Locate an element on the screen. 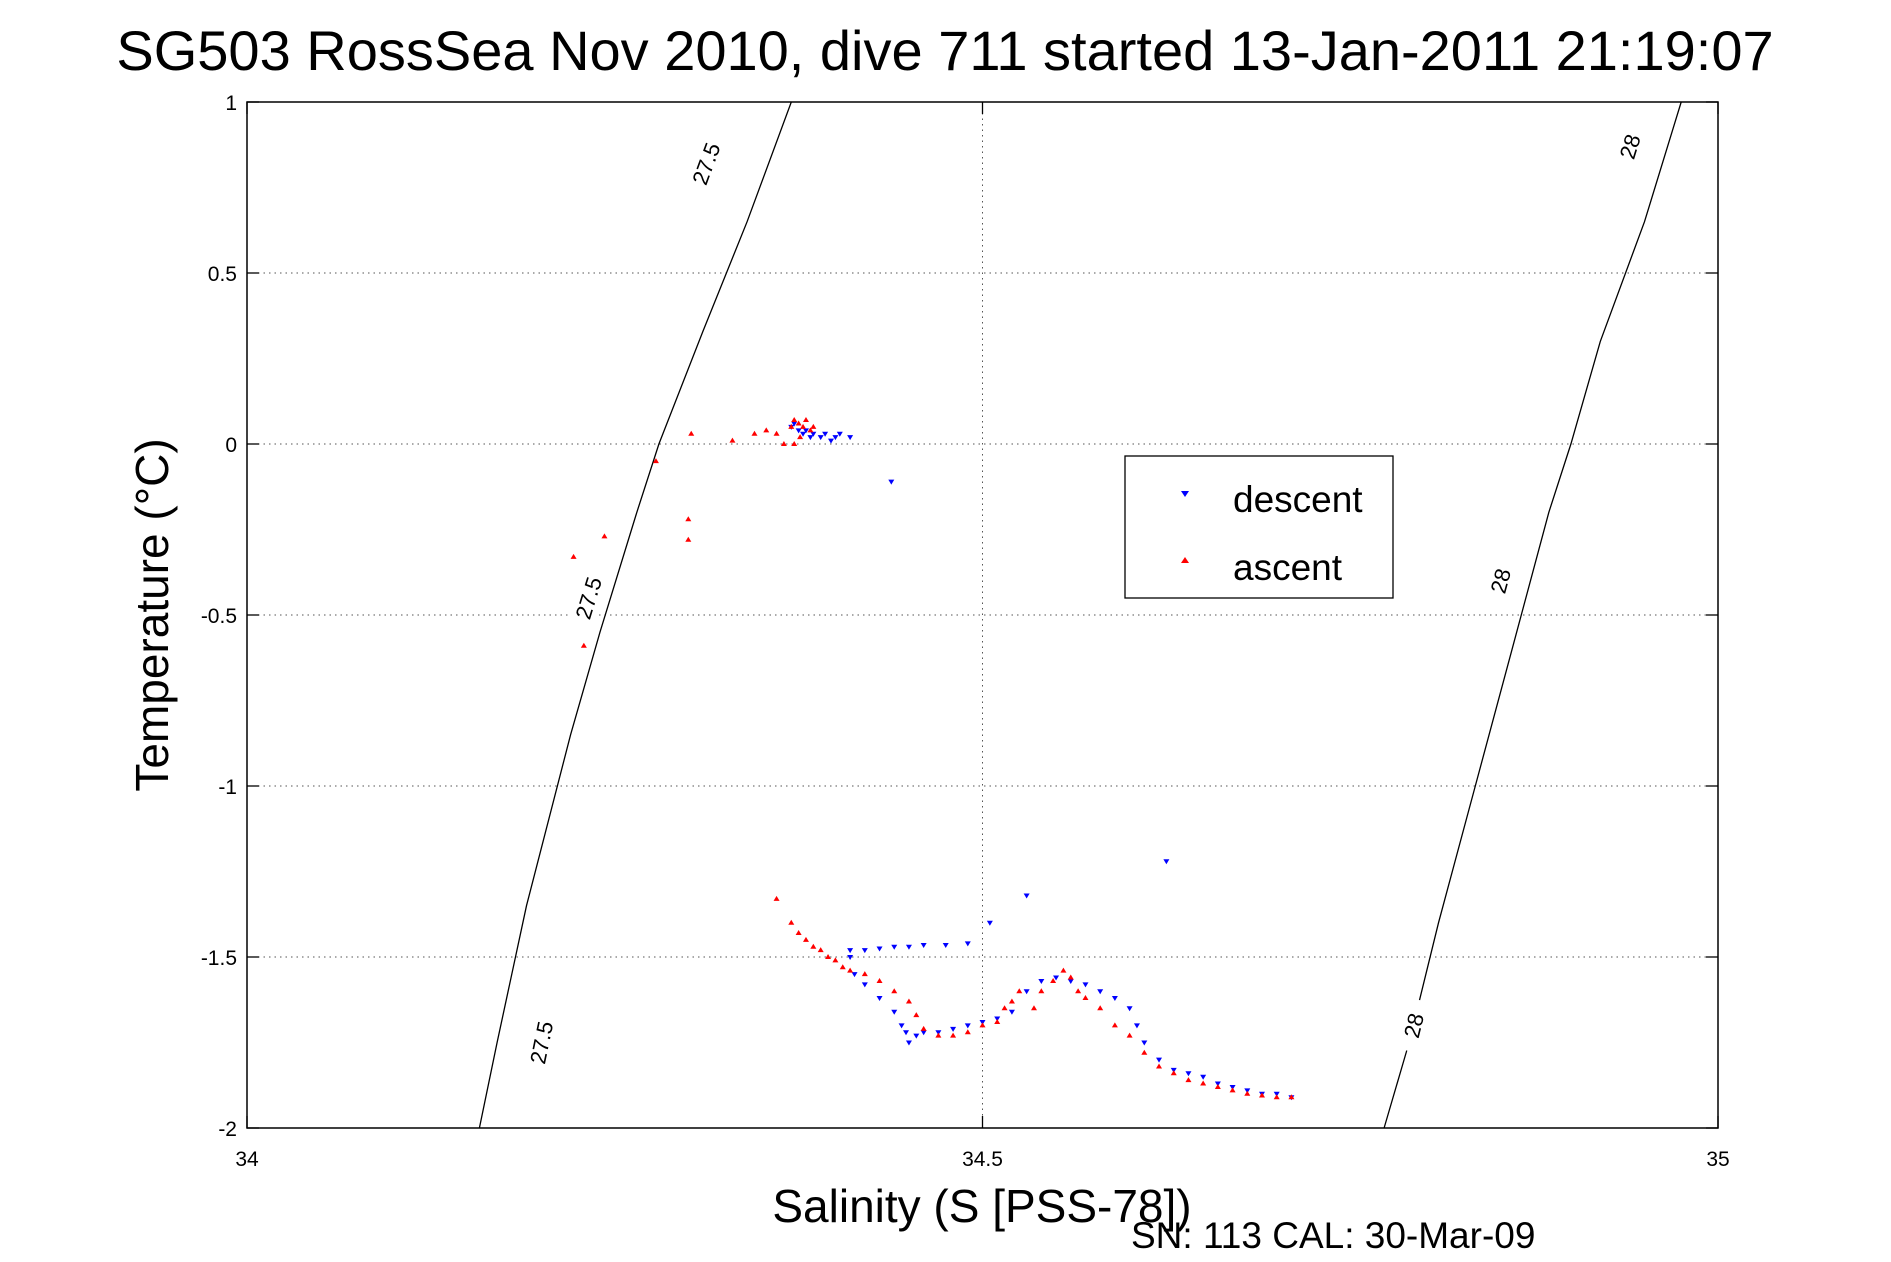 The image size is (1891, 1262). y-tick-label: 0 is located at coordinates (231, 445).